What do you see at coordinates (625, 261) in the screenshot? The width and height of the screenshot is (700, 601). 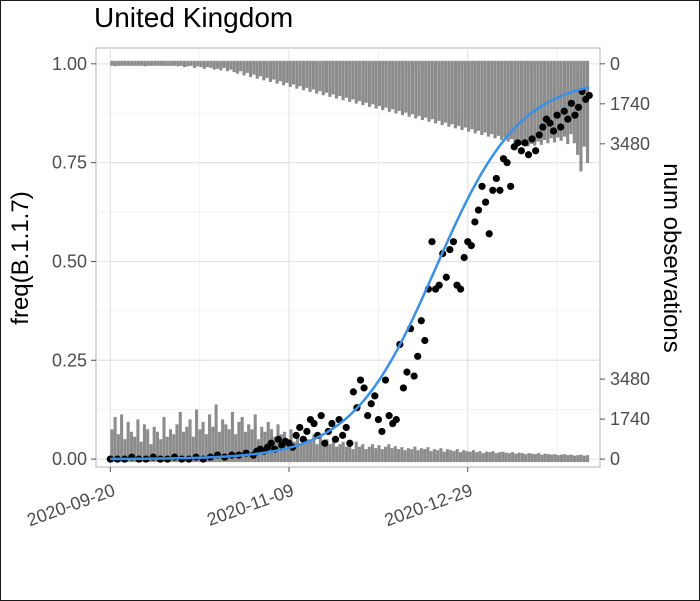 I see `y2-axis-ticks: 0 1740 3480 0 1740 3480` at bounding box center [625, 261].